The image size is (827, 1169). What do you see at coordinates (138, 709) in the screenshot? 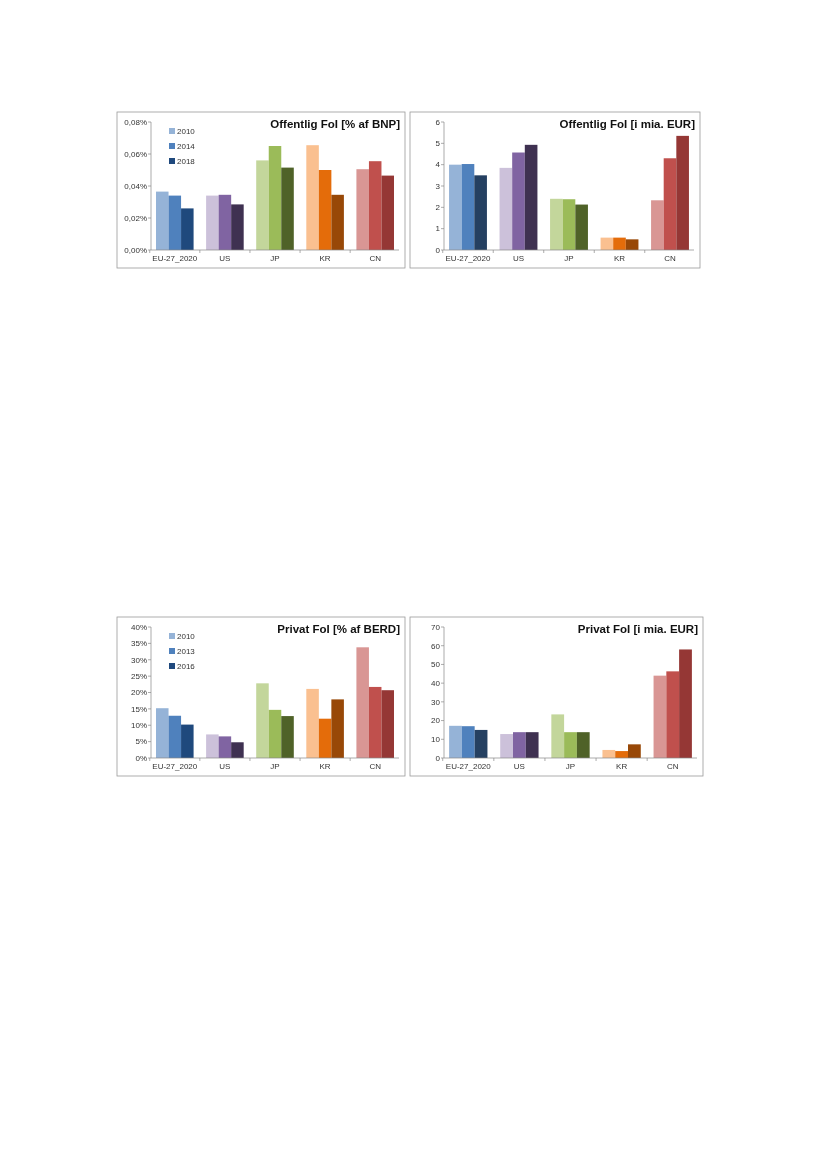
I see `y-tick-label: 15%` at bounding box center [138, 709].